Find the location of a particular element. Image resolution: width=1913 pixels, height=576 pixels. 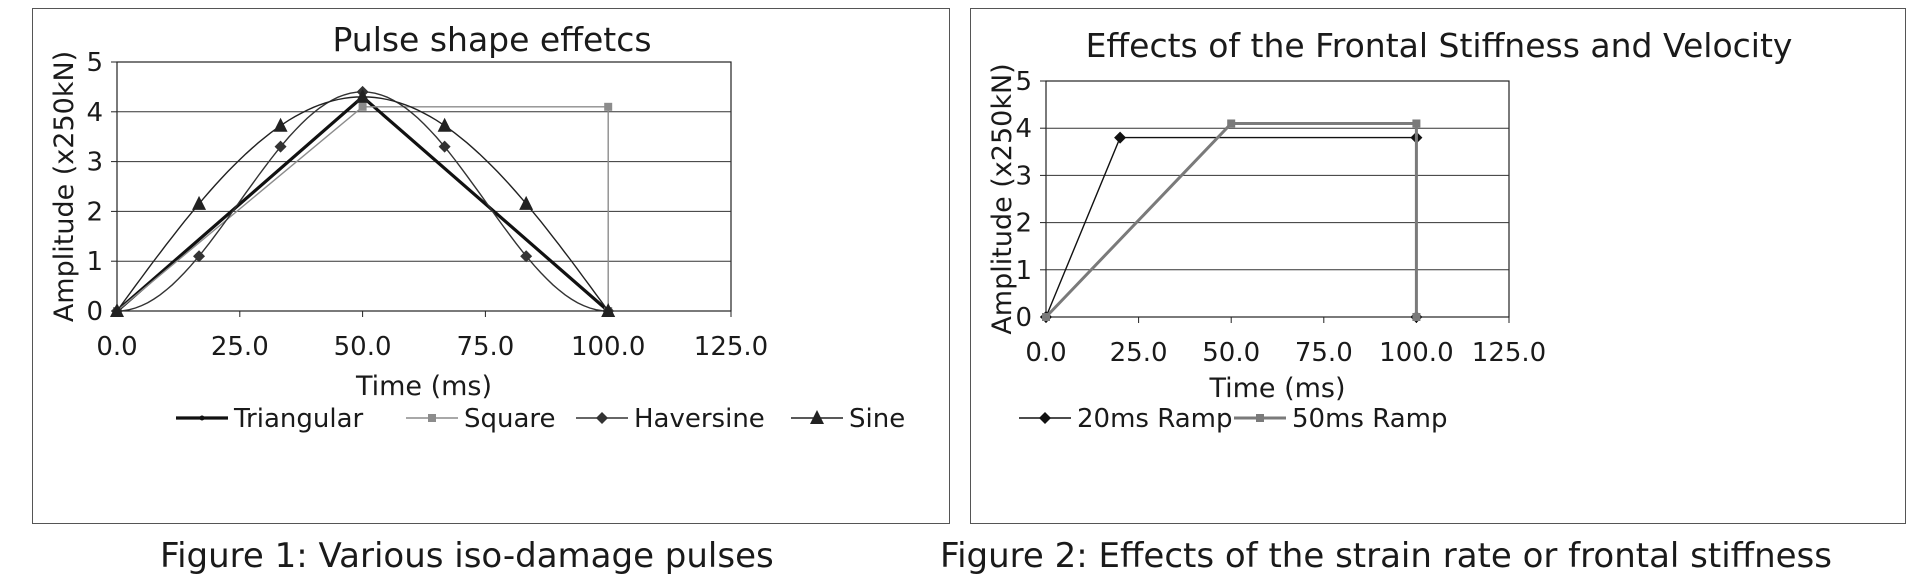

legend: 20ms Ramp 50ms Ramp is located at coordinates (1233, 419).